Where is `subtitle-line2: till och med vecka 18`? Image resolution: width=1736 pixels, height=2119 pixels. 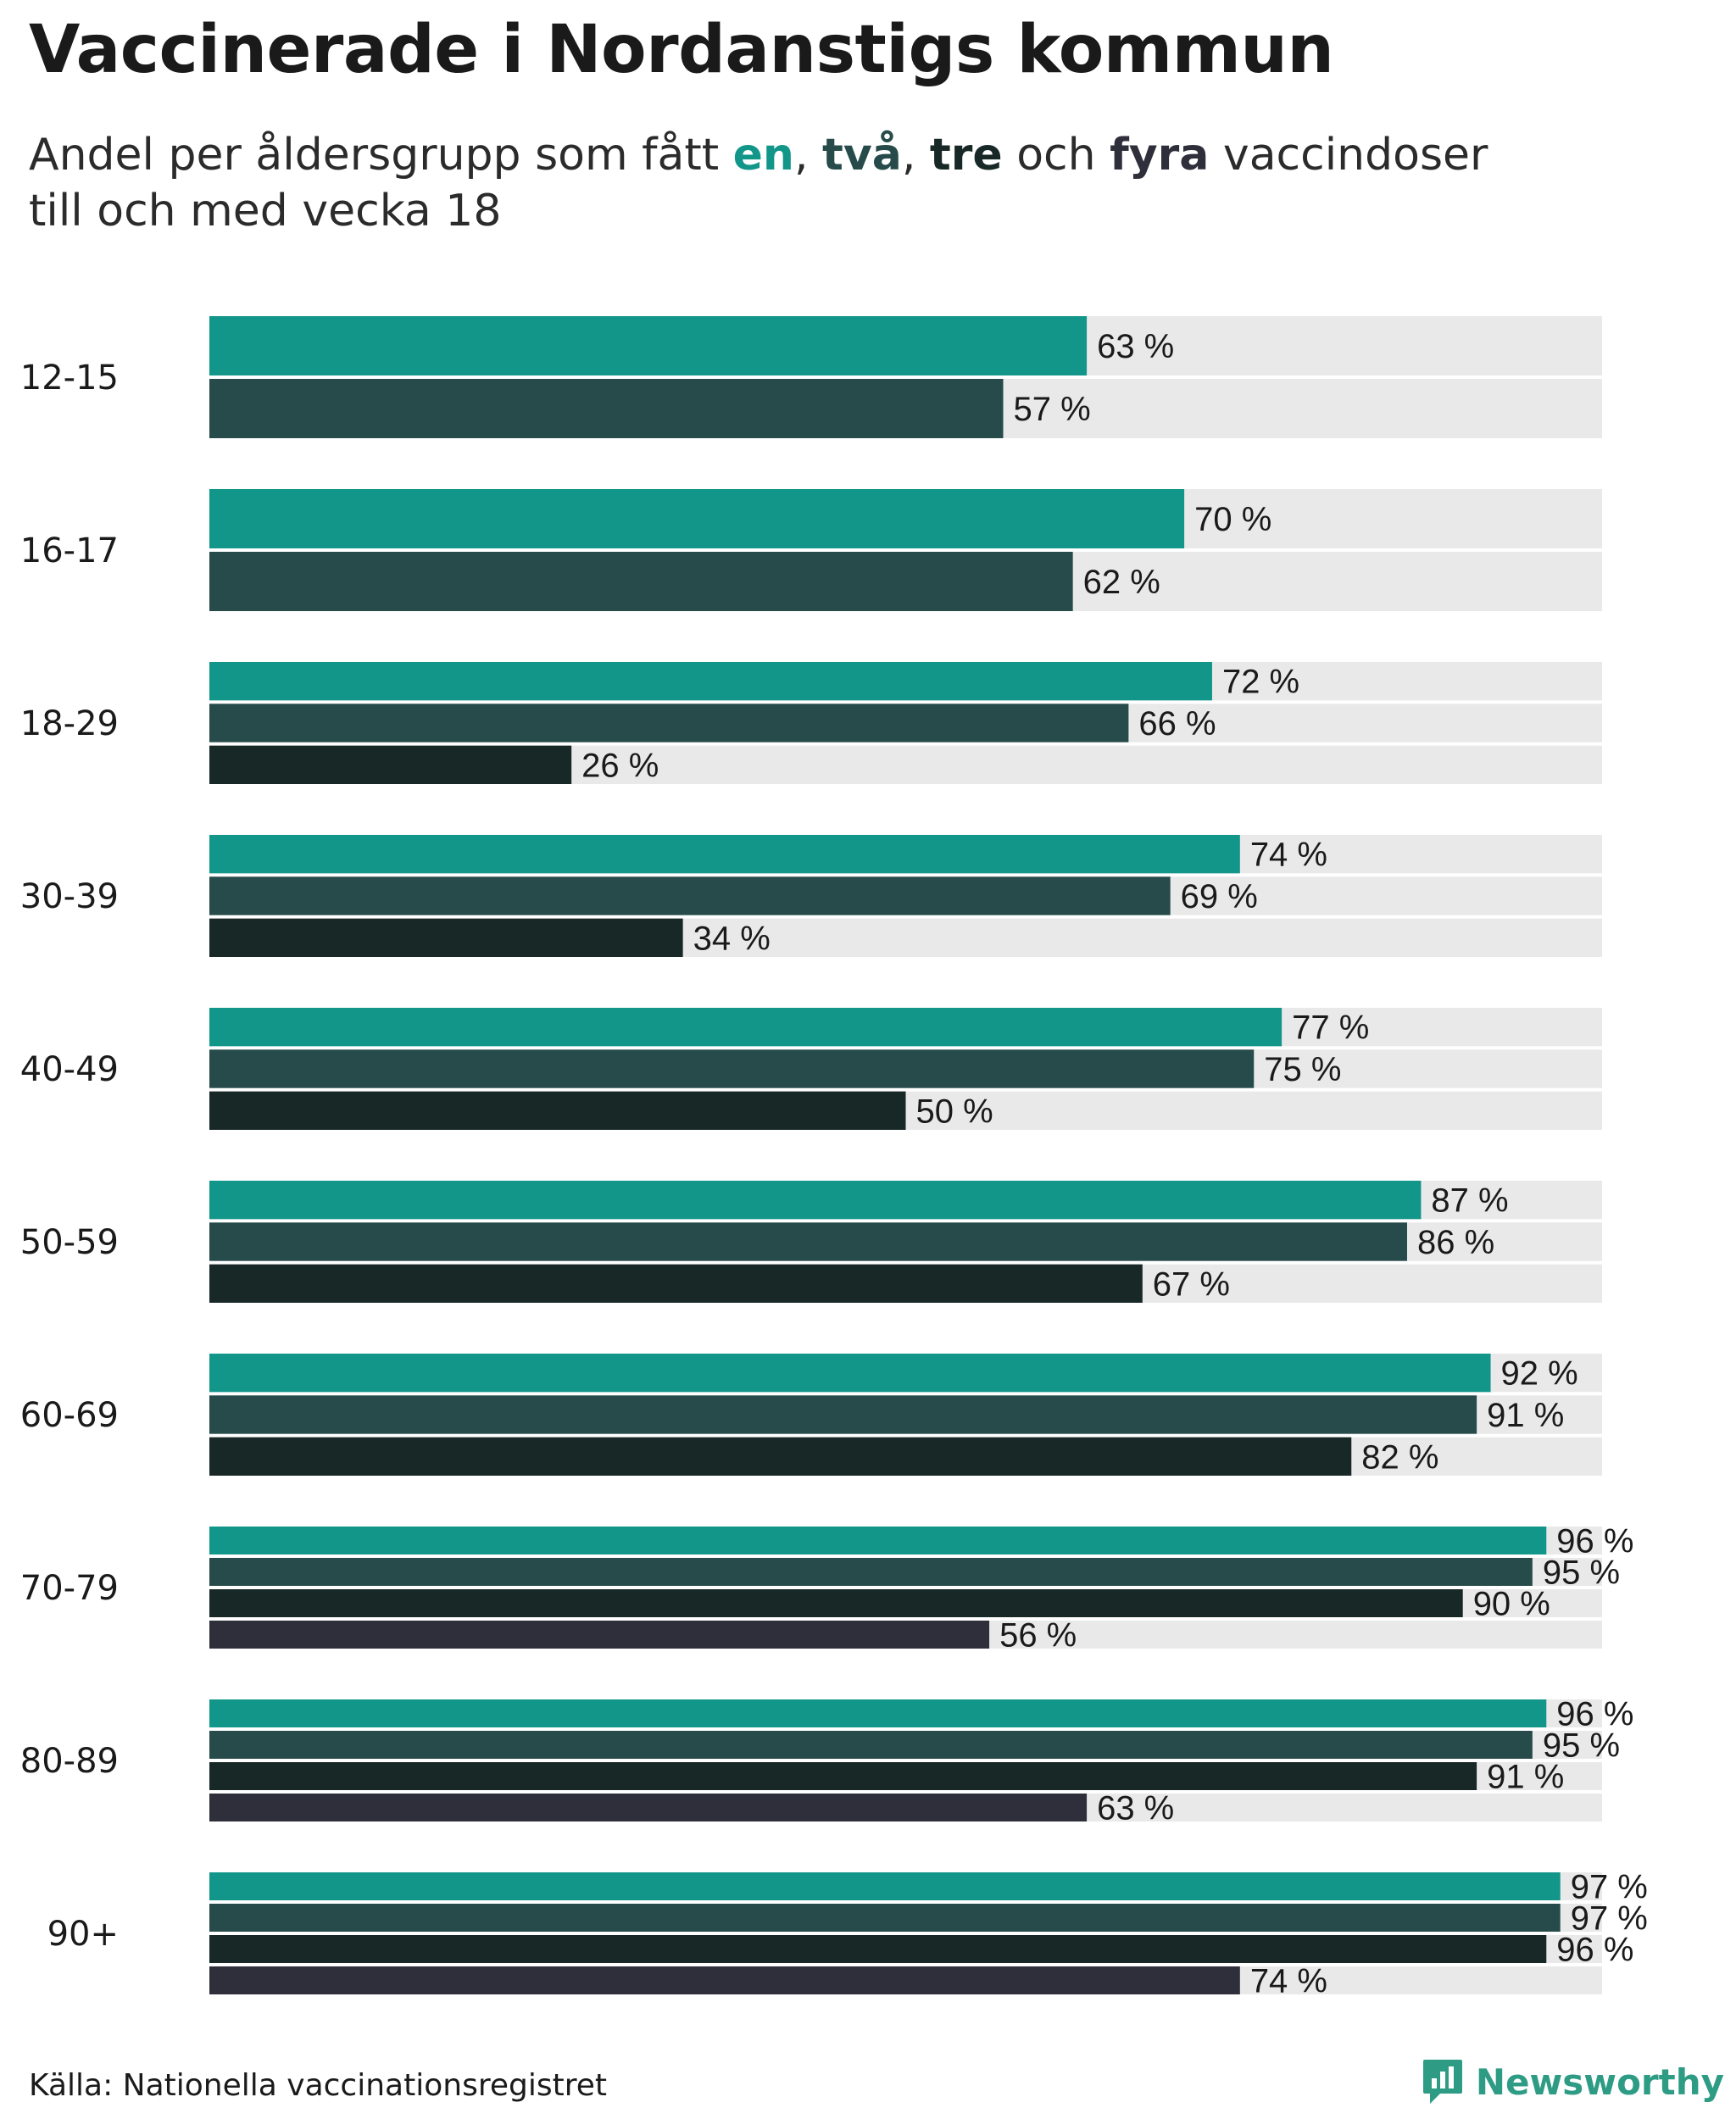 subtitle-line2: till och med vecka 18 is located at coordinates (265, 211).